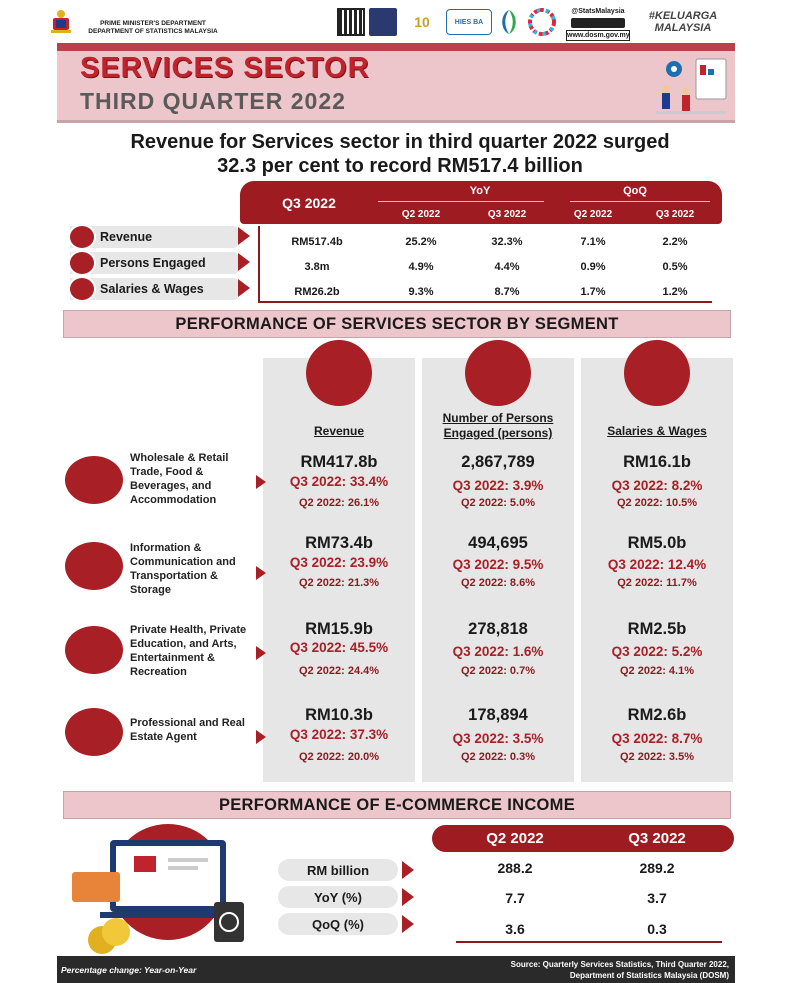 Image resolution: width=794 pixels, height=983 pixels. I want to click on table-cell: 32.3%, so click(507, 242).